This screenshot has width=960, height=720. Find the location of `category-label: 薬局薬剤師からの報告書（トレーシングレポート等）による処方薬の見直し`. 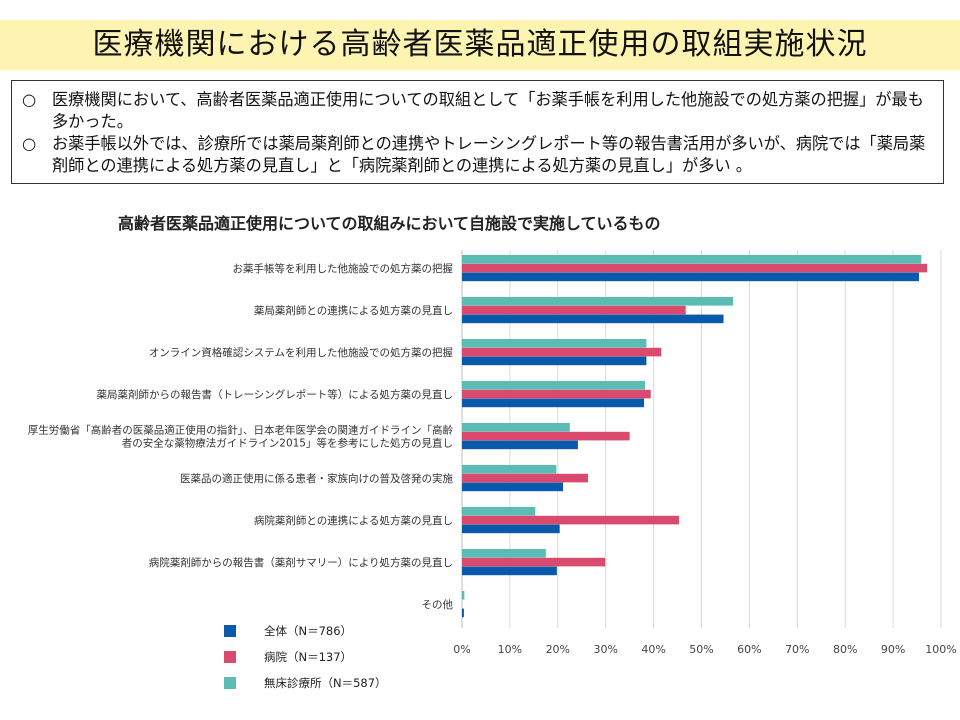

category-label: 薬局薬剤師からの報告書（トレーシングレポート等）による処方薬の見直し is located at coordinates (275, 394).